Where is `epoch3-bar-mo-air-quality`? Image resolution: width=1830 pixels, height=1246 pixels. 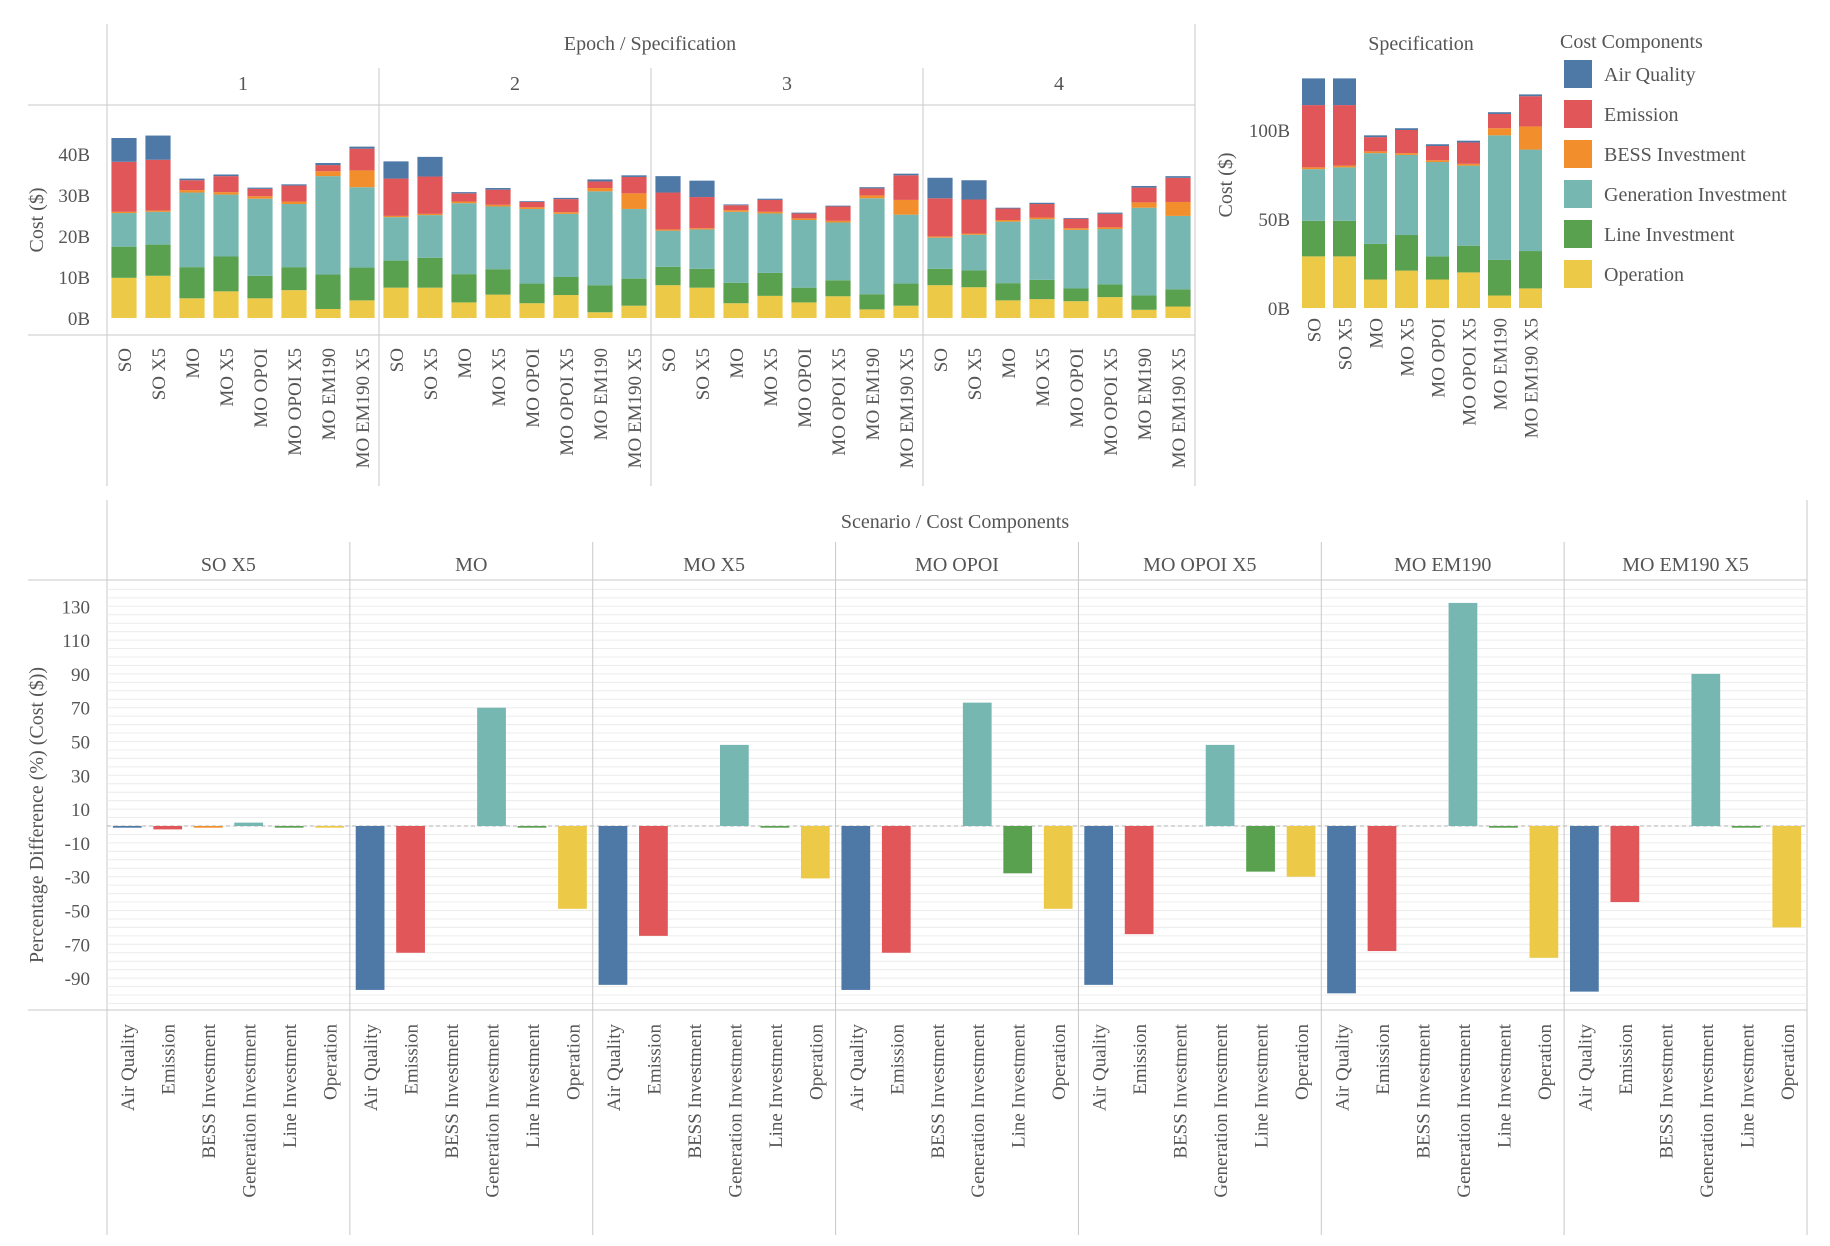
epoch3-bar-mo-air-quality is located at coordinates (736, 205).